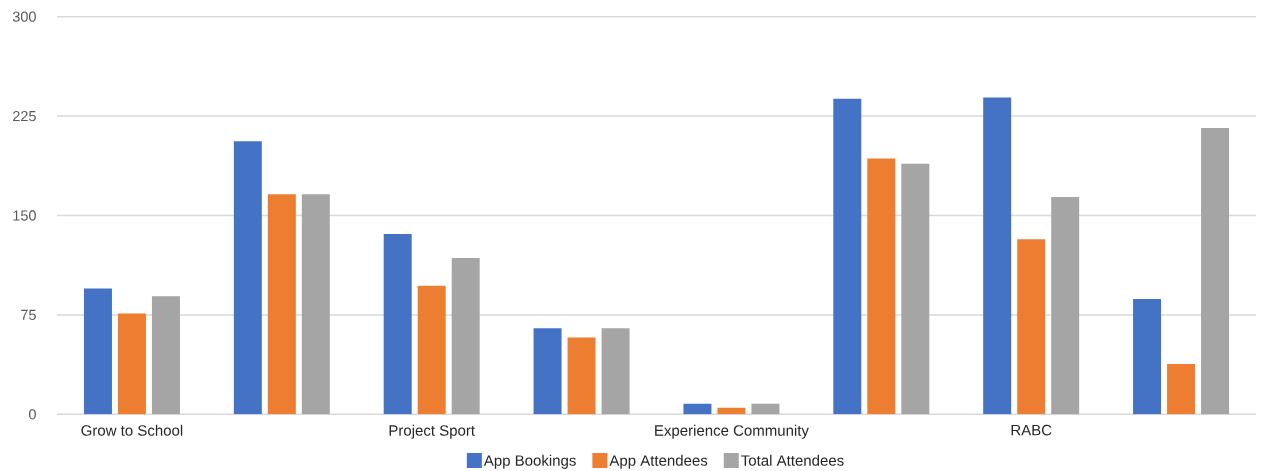 Image resolution: width=1269 pixels, height=471 pixels. Describe the element at coordinates (24, 215) in the screenshot. I see `y-tick-label: 150` at that location.